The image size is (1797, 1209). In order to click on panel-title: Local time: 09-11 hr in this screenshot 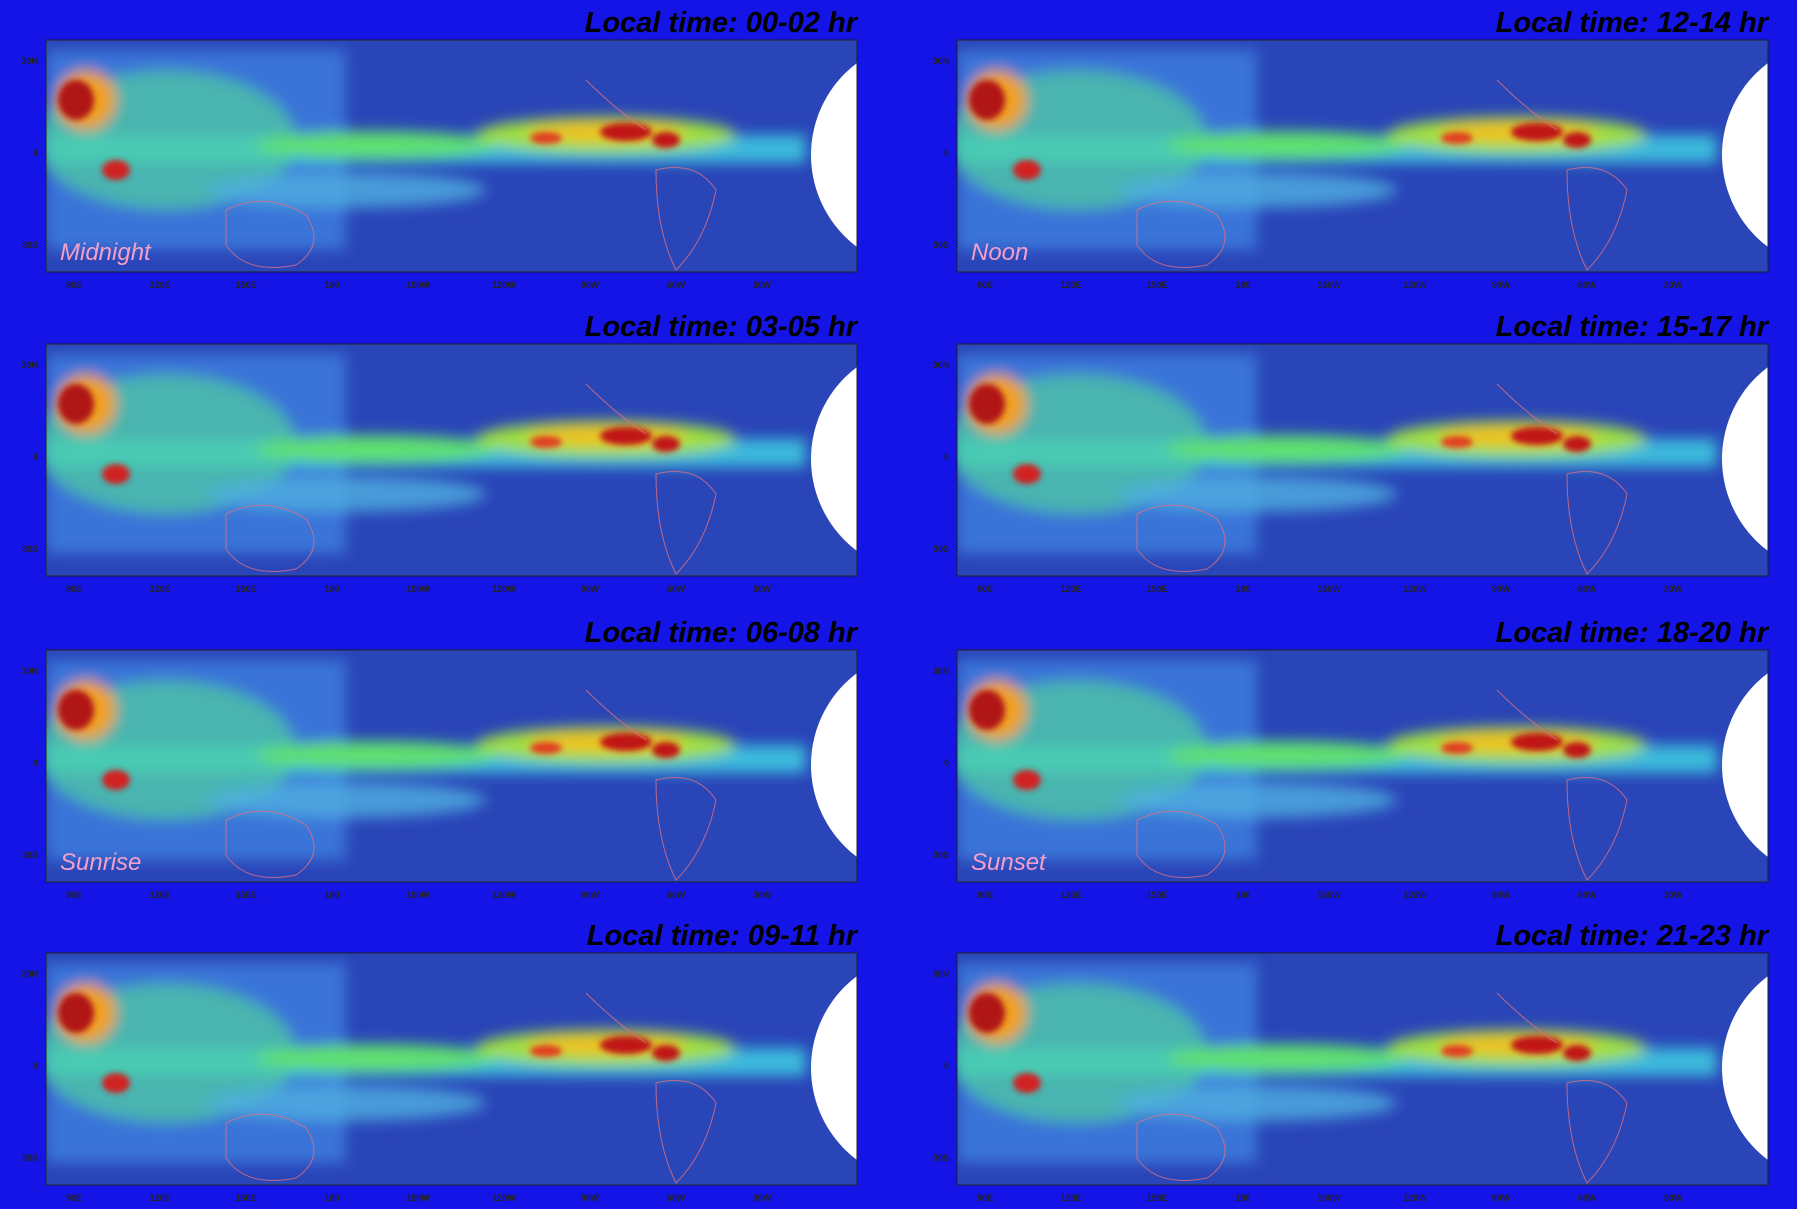, I will do `click(723, 936)`.